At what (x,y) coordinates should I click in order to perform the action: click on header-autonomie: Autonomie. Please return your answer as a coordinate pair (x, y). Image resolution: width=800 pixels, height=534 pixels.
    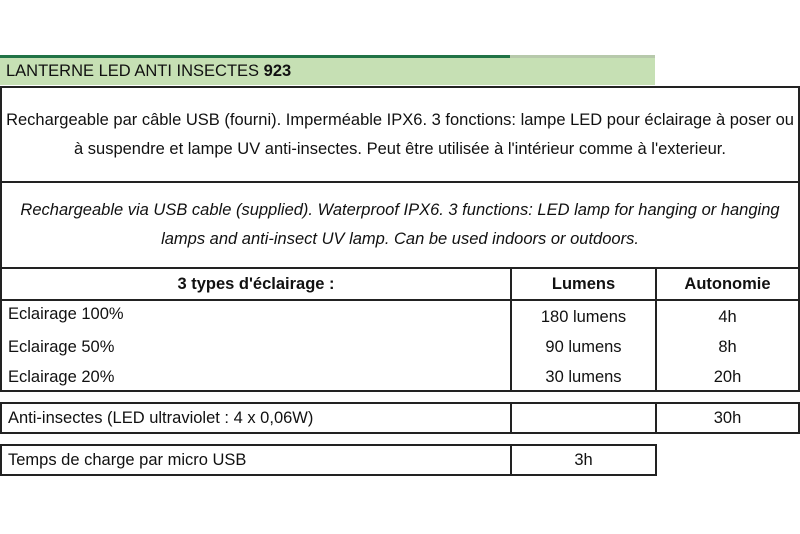
    Looking at the image, I should click on (727, 284).